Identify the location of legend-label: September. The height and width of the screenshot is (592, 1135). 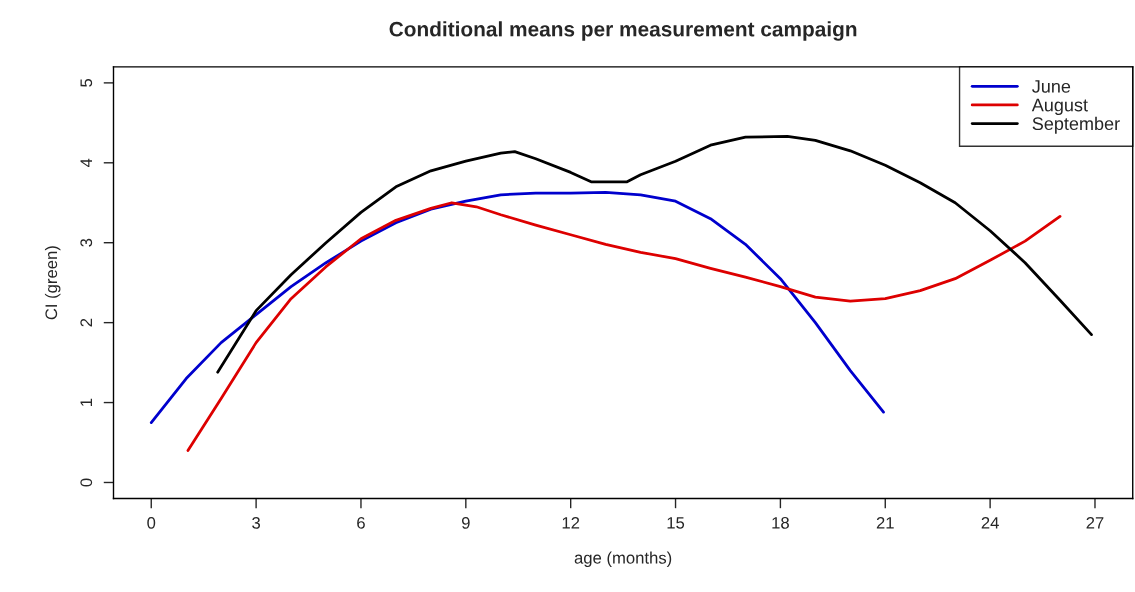
(1076, 125).